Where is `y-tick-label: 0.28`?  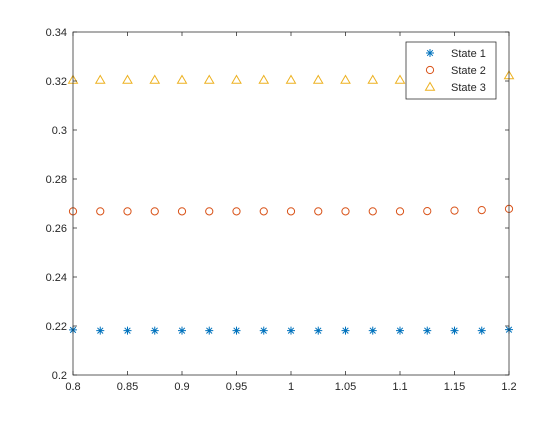
y-tick-label: 0.28 is located at coordinates (56, 180).